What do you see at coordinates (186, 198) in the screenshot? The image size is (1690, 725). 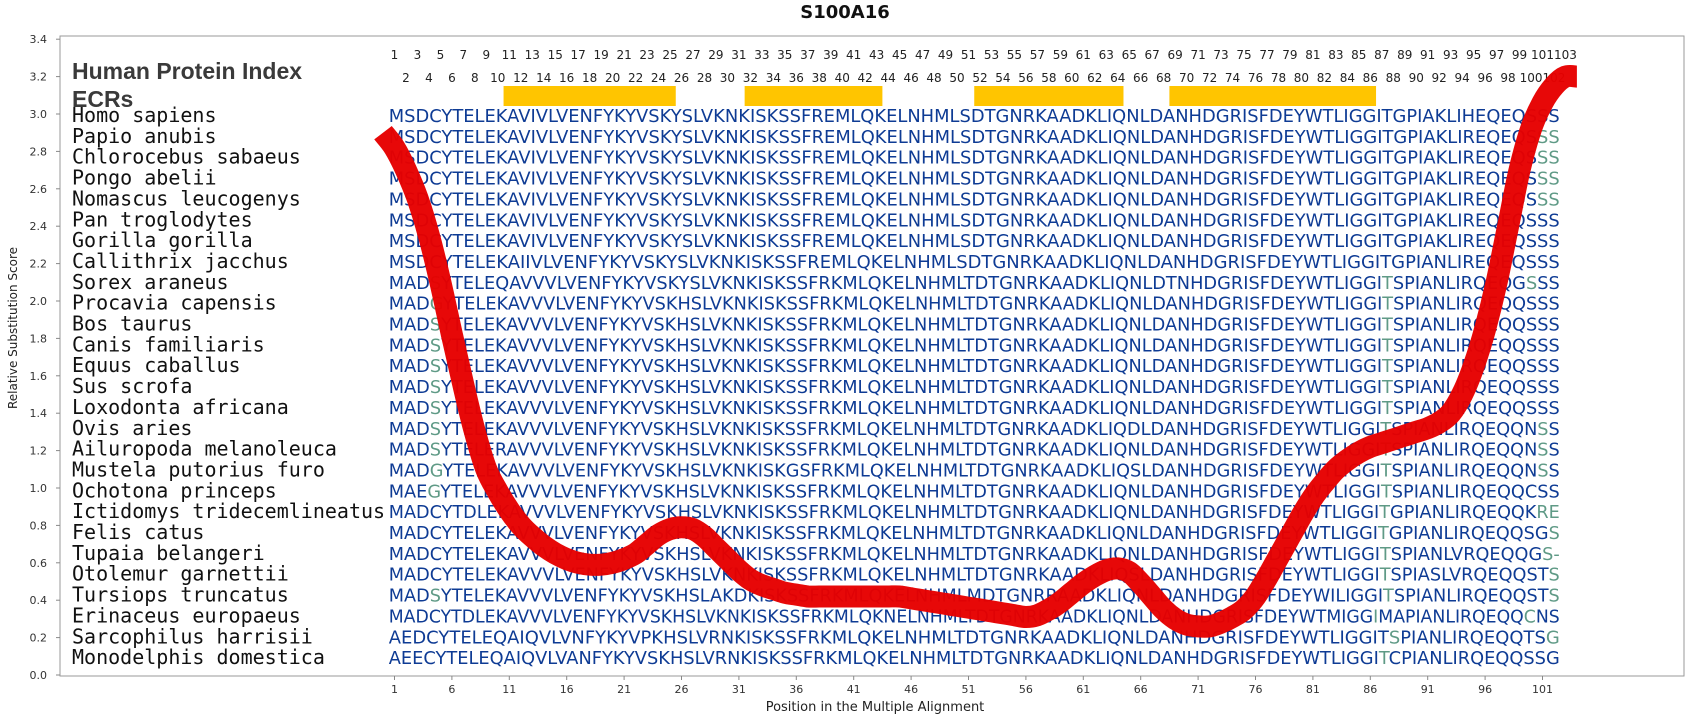 I see `species-name: Nomascus leucogenys` at bounding box center [186, 198].